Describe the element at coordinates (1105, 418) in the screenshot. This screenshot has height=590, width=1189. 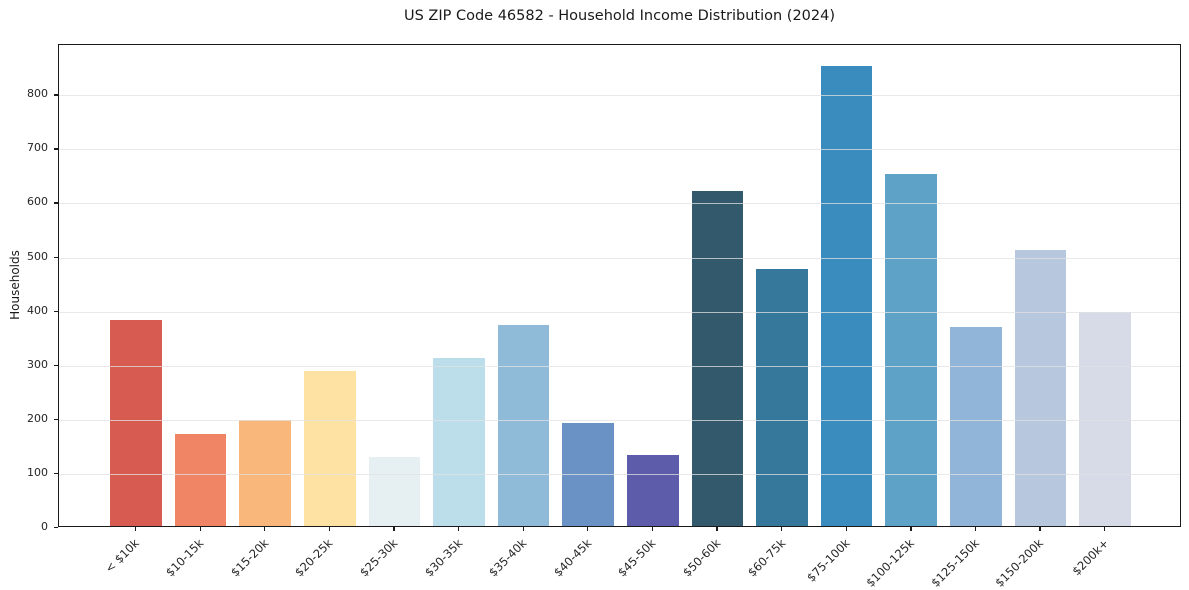
I see `bar-$200k+` at that location.